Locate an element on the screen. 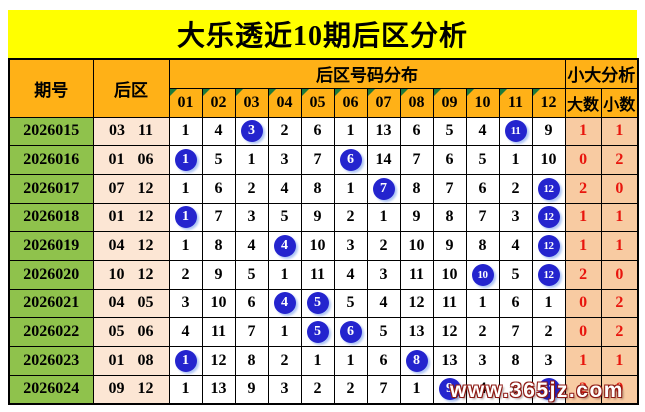  col-header-rear: 后区 is located at coordinates (131, 88).